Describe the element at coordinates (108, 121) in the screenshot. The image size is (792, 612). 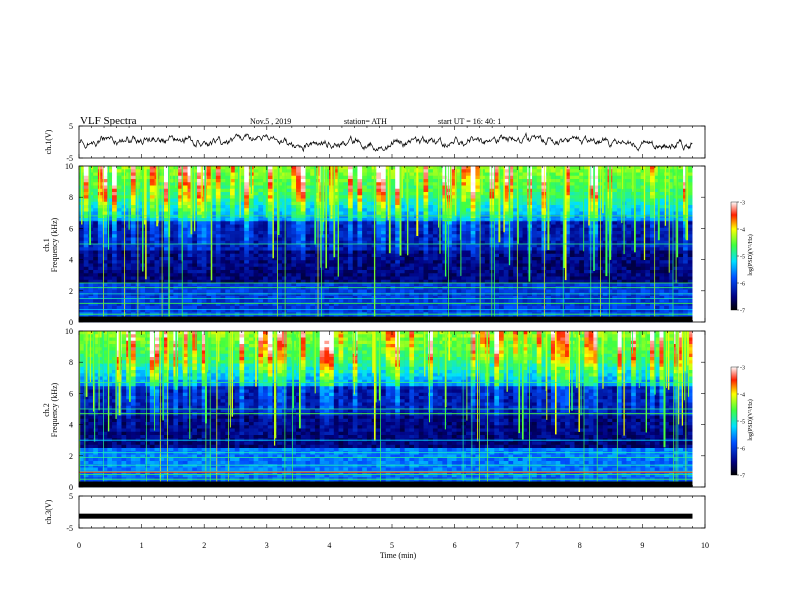
I see `figure-title: VLF Spectra` at that location.